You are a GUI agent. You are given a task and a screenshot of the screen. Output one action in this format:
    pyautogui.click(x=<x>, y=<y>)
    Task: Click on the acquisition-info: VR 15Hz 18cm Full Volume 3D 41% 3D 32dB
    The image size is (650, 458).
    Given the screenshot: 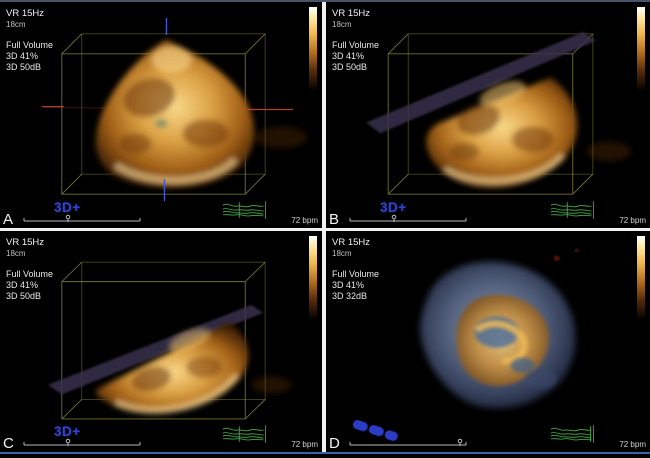 What is the action you would take?
    pyautogui.click(x=355, y=269)
    